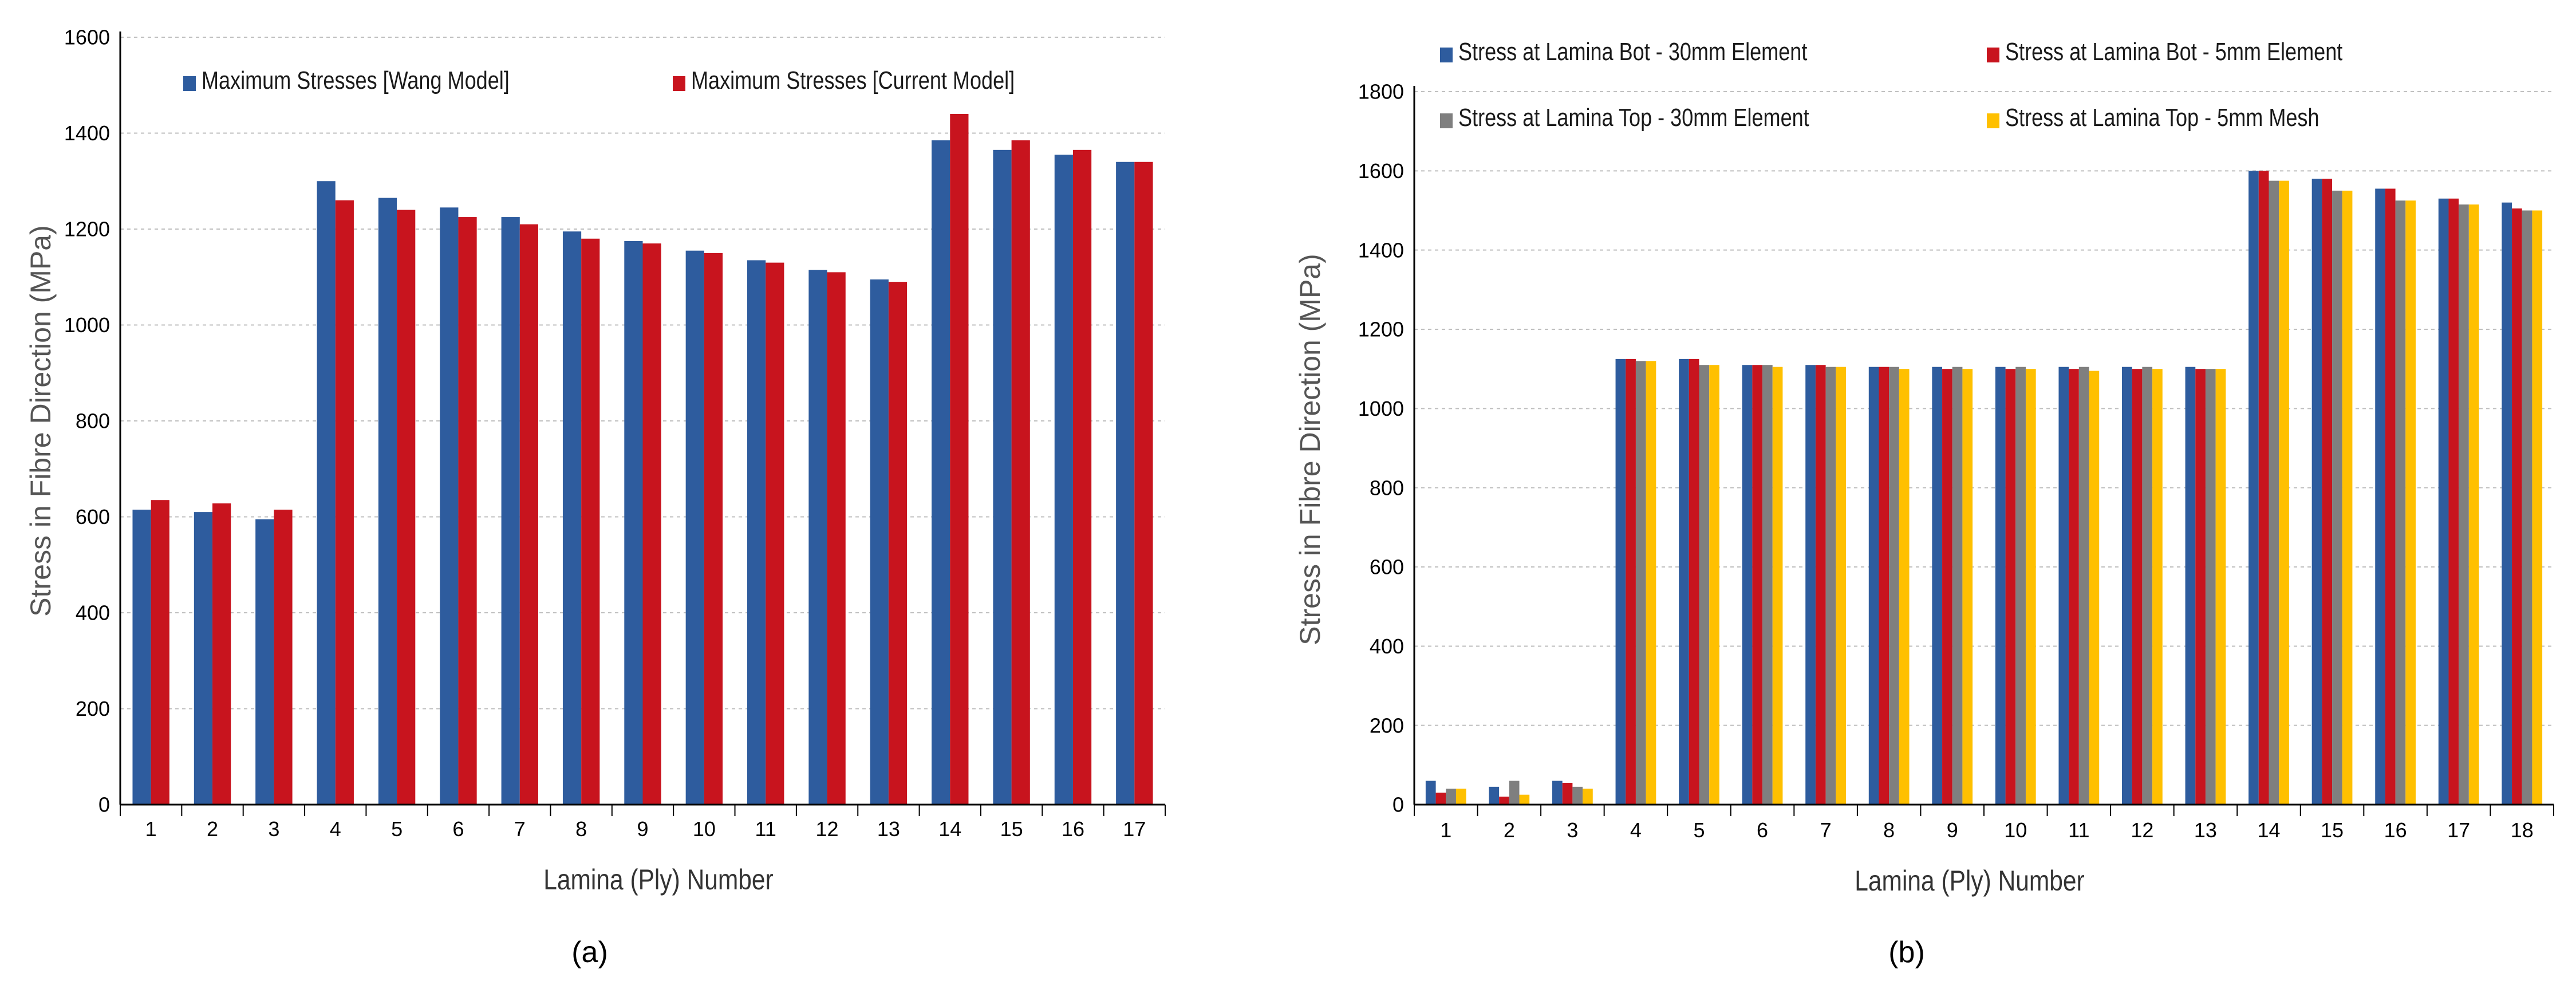  I want to click on x-tick-label: 7, so click(520, 829).